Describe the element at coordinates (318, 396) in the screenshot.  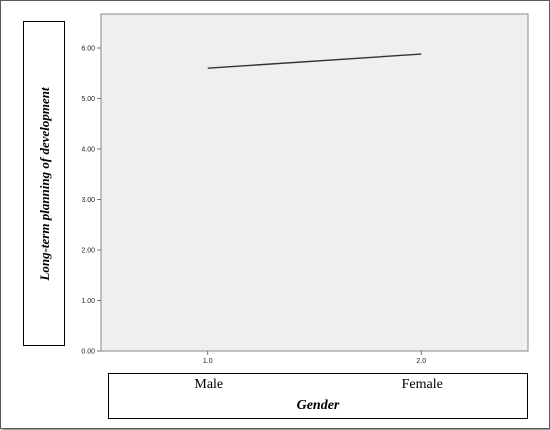
I see `x-axis-title-box: Male Female Gender` at that location.